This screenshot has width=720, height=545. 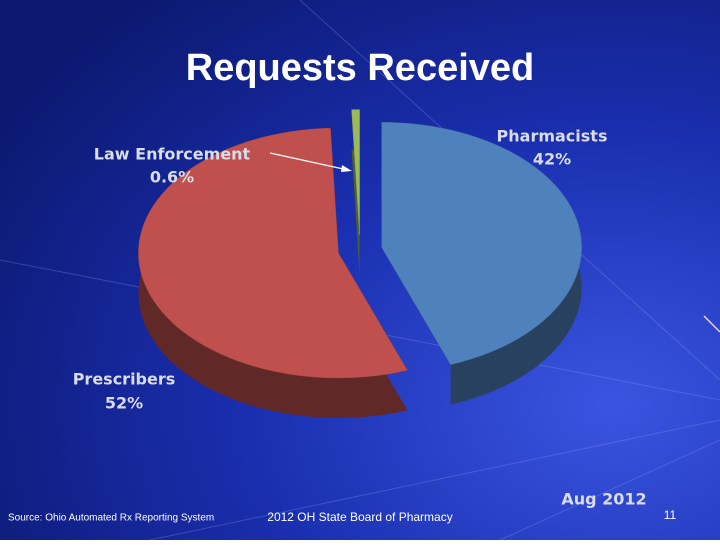 I want to click on slice-value-label: 0.6%, so click(x=172, y=177).